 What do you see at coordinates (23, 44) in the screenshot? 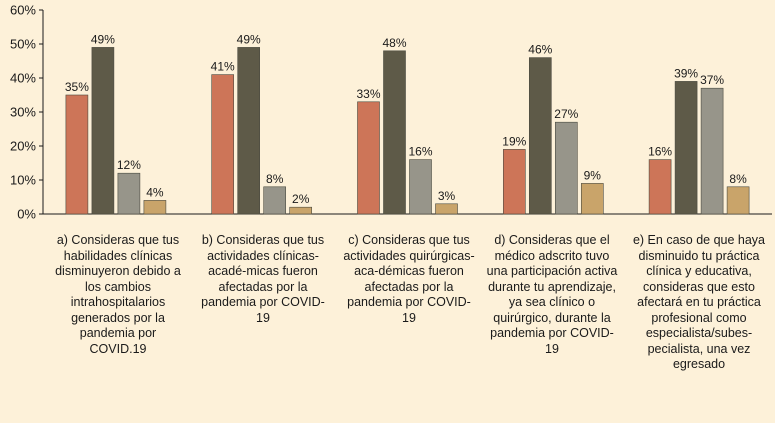
I see `y-tick-label: 50%` at bounding box center [23, 44].